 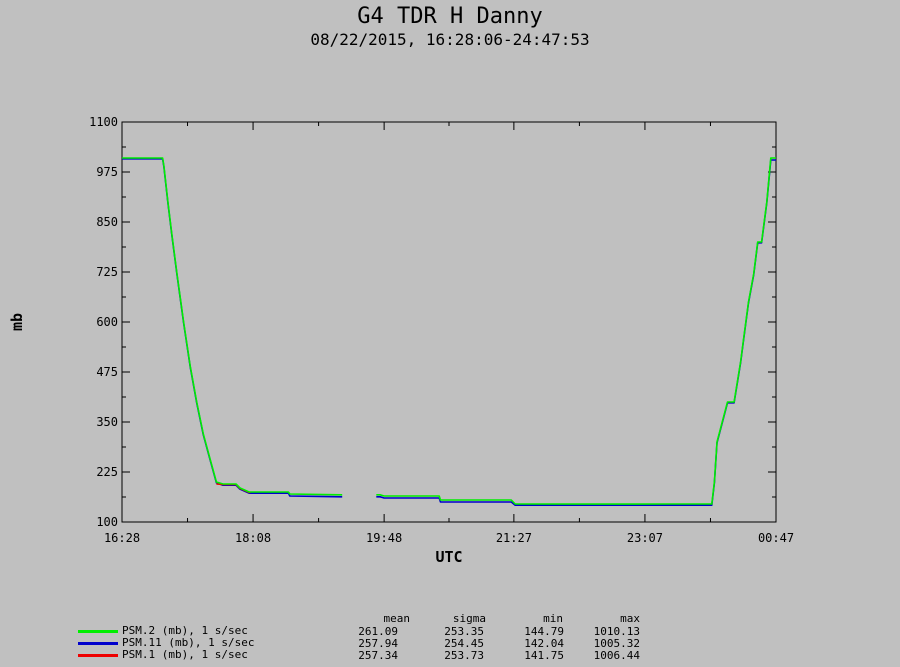 I want to click on y-tick-label: 850, so click(x=107, y=222).